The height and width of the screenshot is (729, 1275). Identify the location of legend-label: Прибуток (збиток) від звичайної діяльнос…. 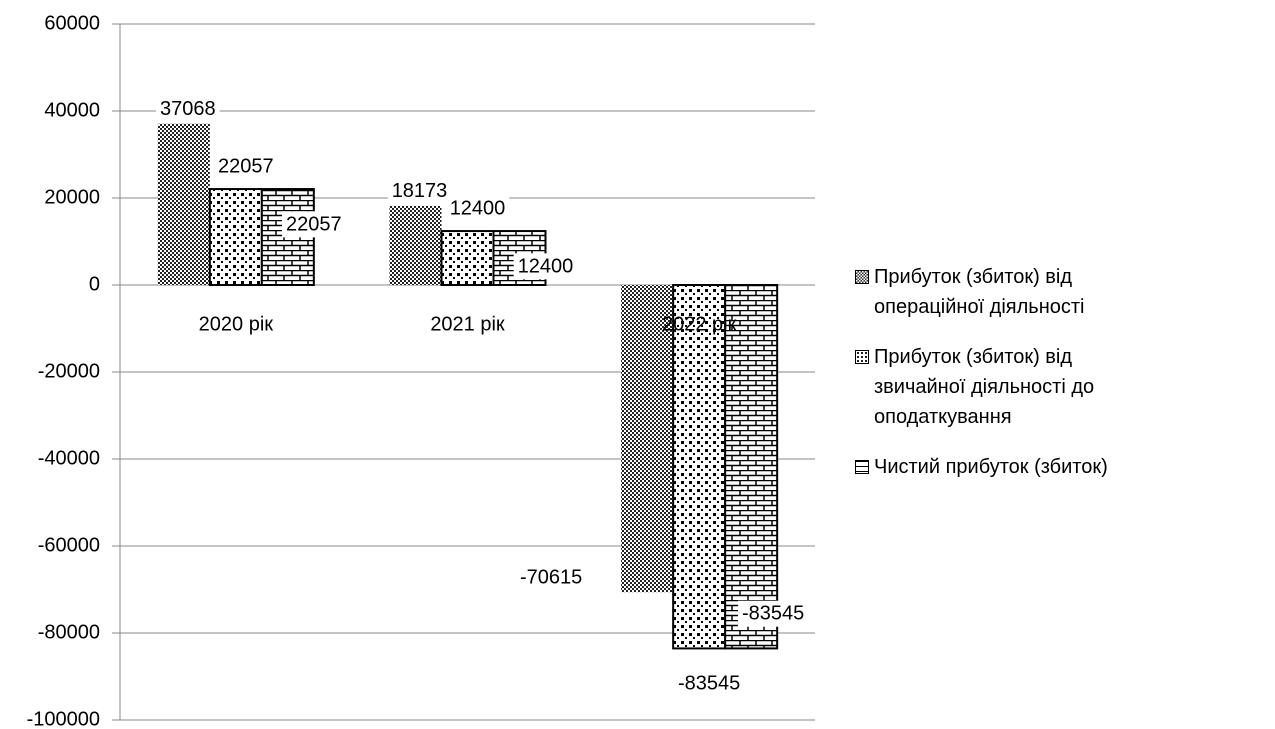
(984, 387).